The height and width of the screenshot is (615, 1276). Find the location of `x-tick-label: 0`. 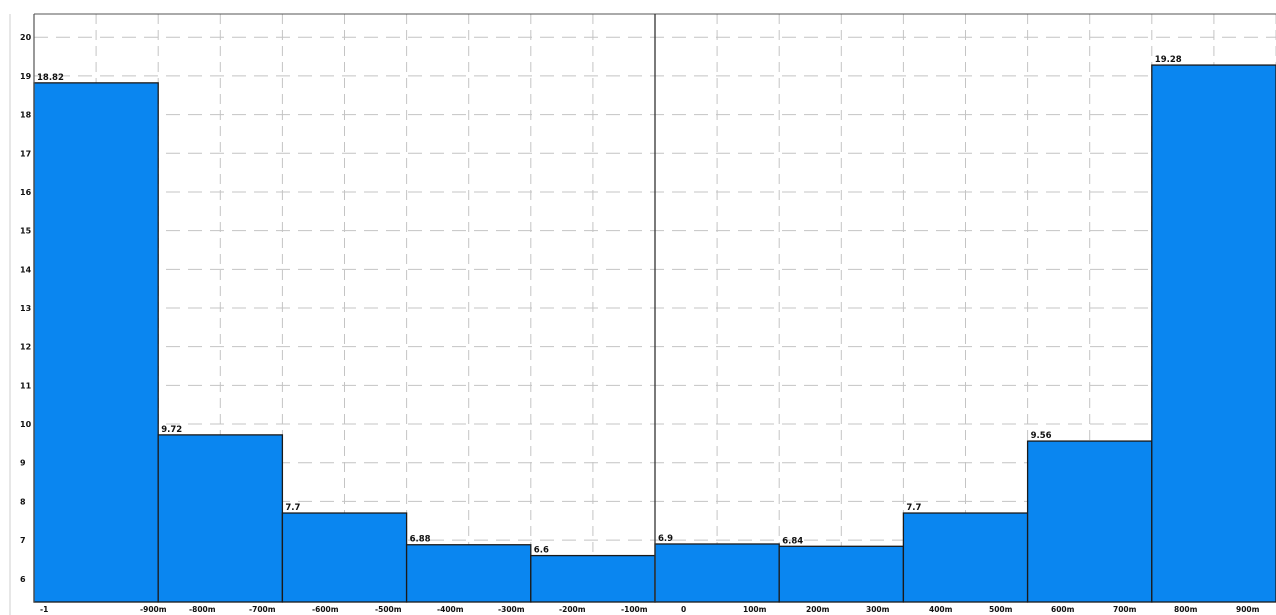

x-tick-label: 0 is located at coordinates (683, 609).